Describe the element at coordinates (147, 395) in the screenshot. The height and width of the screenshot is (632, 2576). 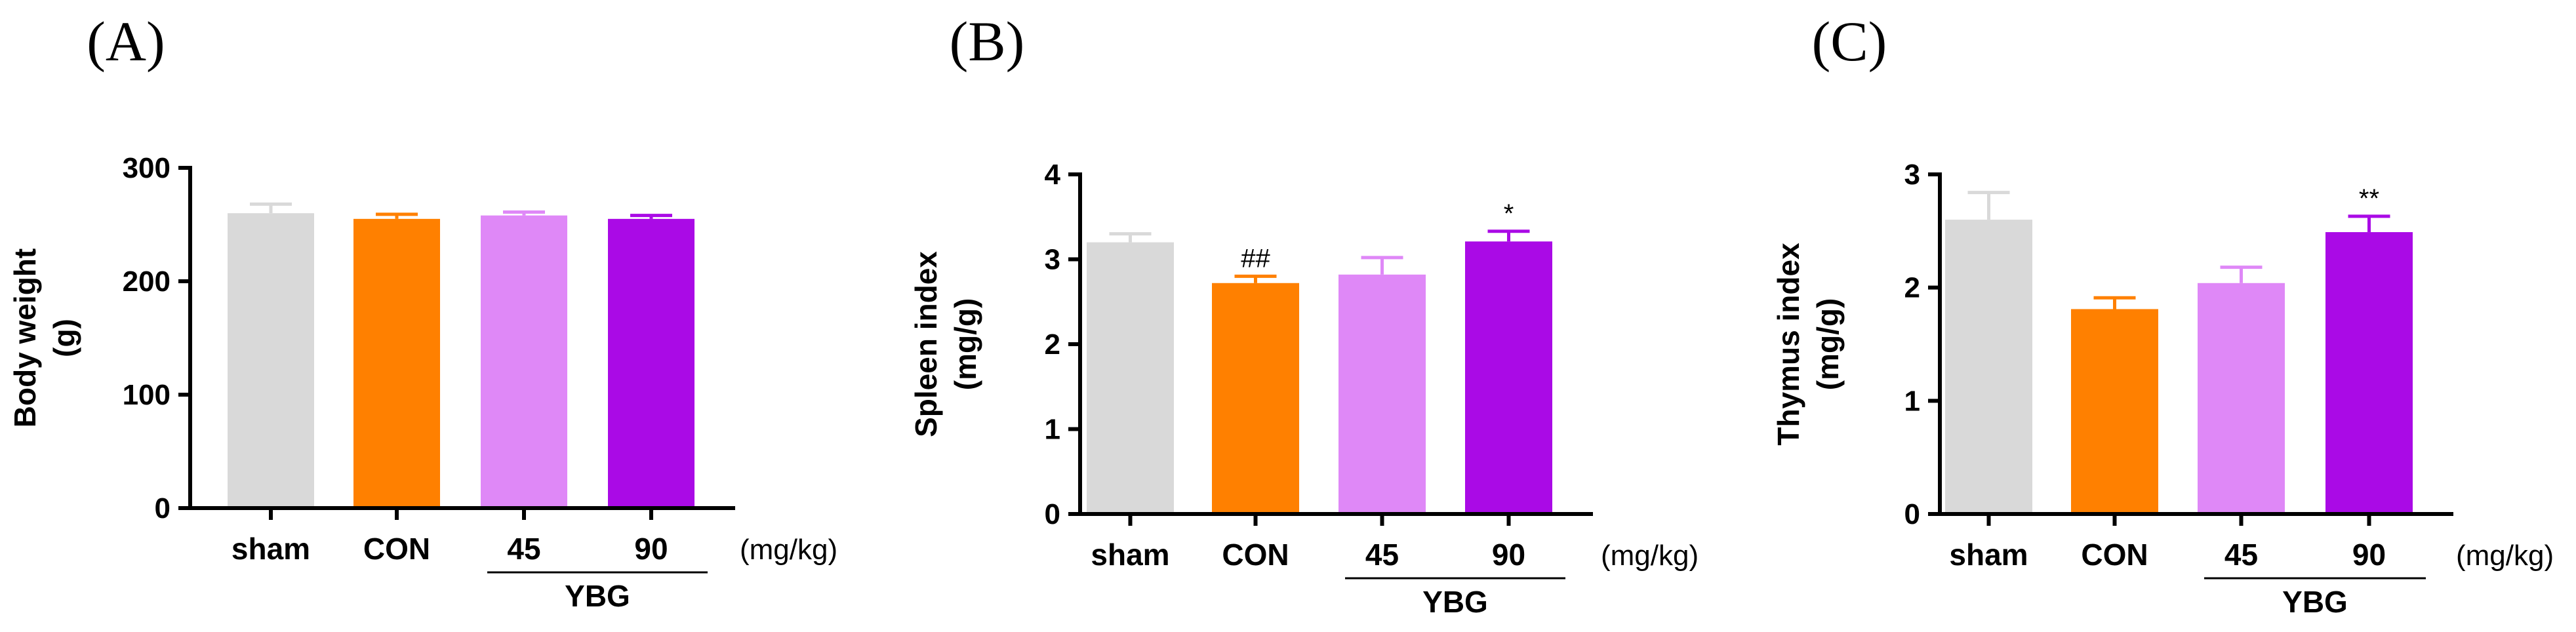
I see `y-tick-label: 100` at that location.